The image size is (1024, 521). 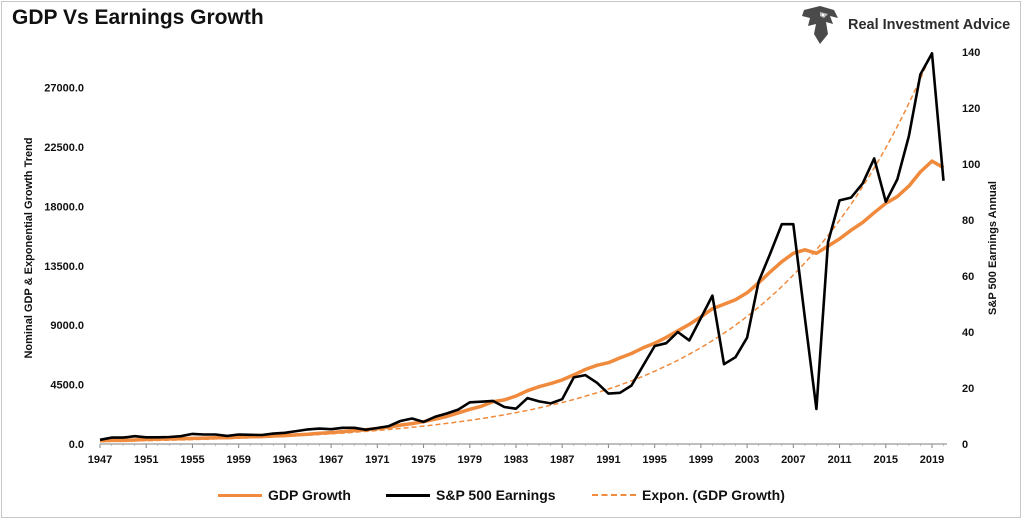 I want to click on x-tick-label: 1959, so click(x=238, y=460).